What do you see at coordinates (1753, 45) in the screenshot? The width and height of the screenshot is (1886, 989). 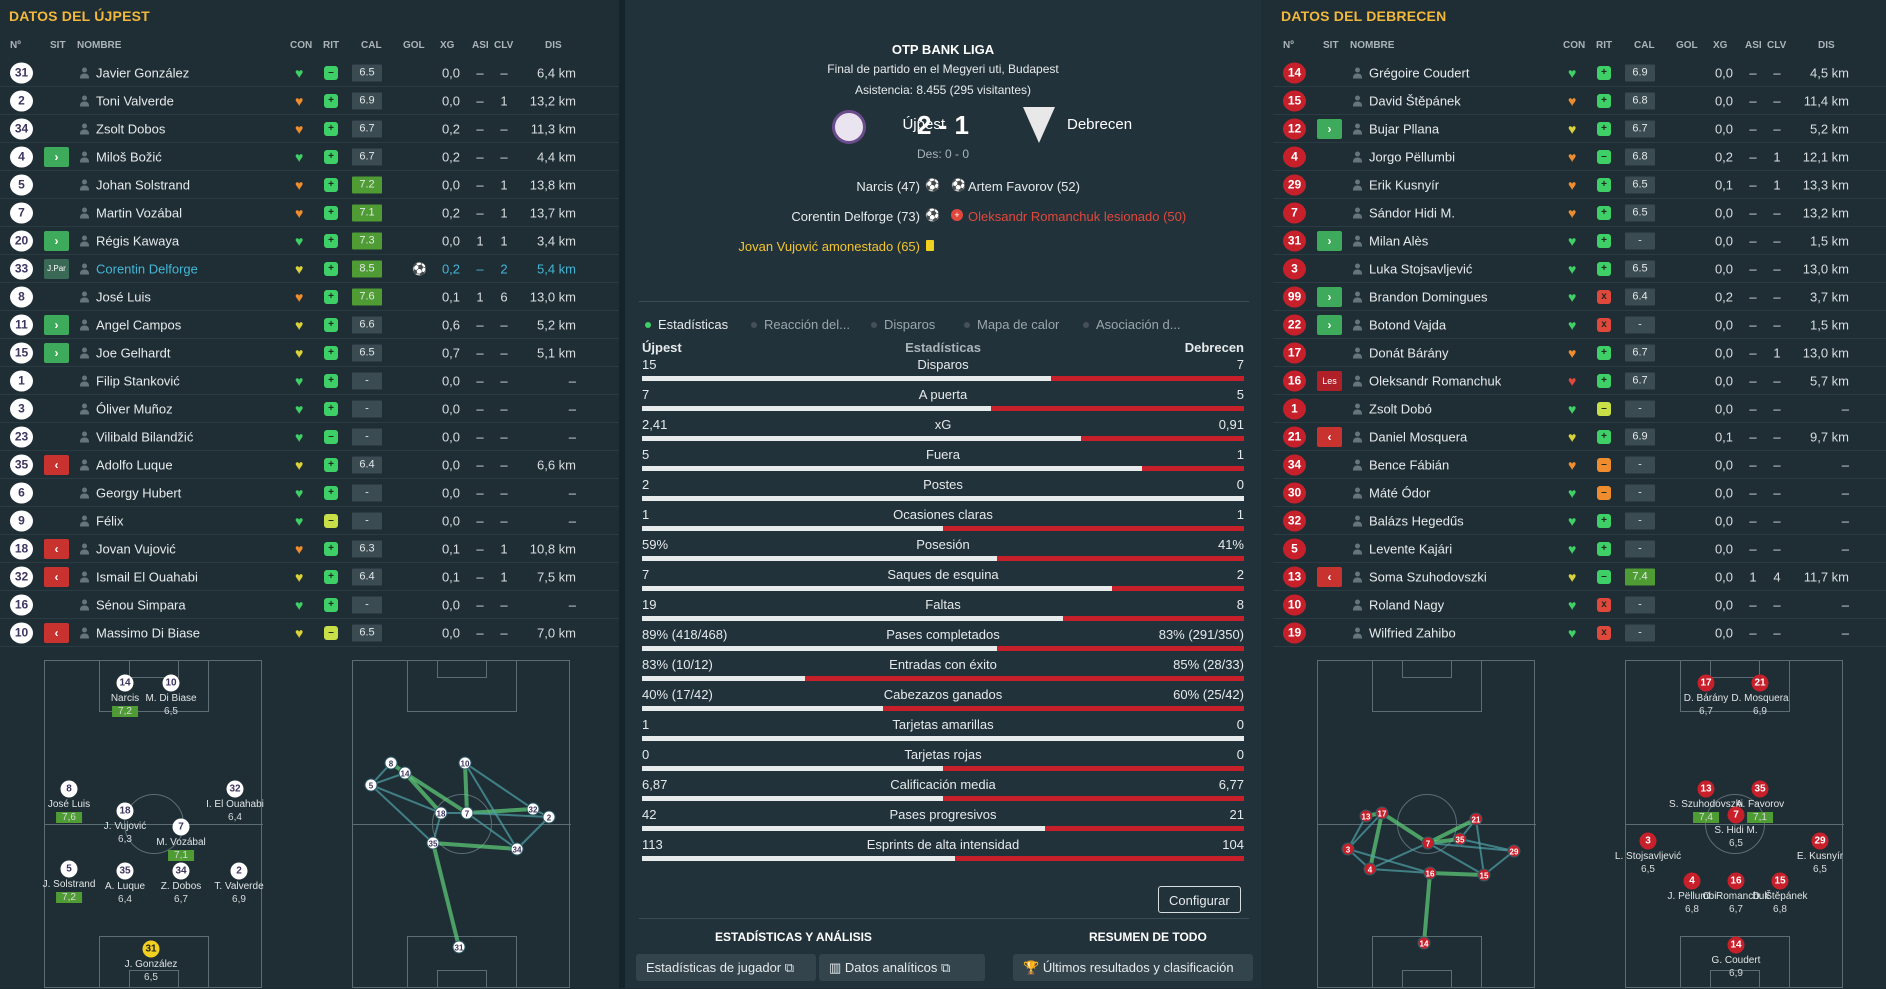 I see `col-header-asi: ASI` at bounding box center [1753, 45].